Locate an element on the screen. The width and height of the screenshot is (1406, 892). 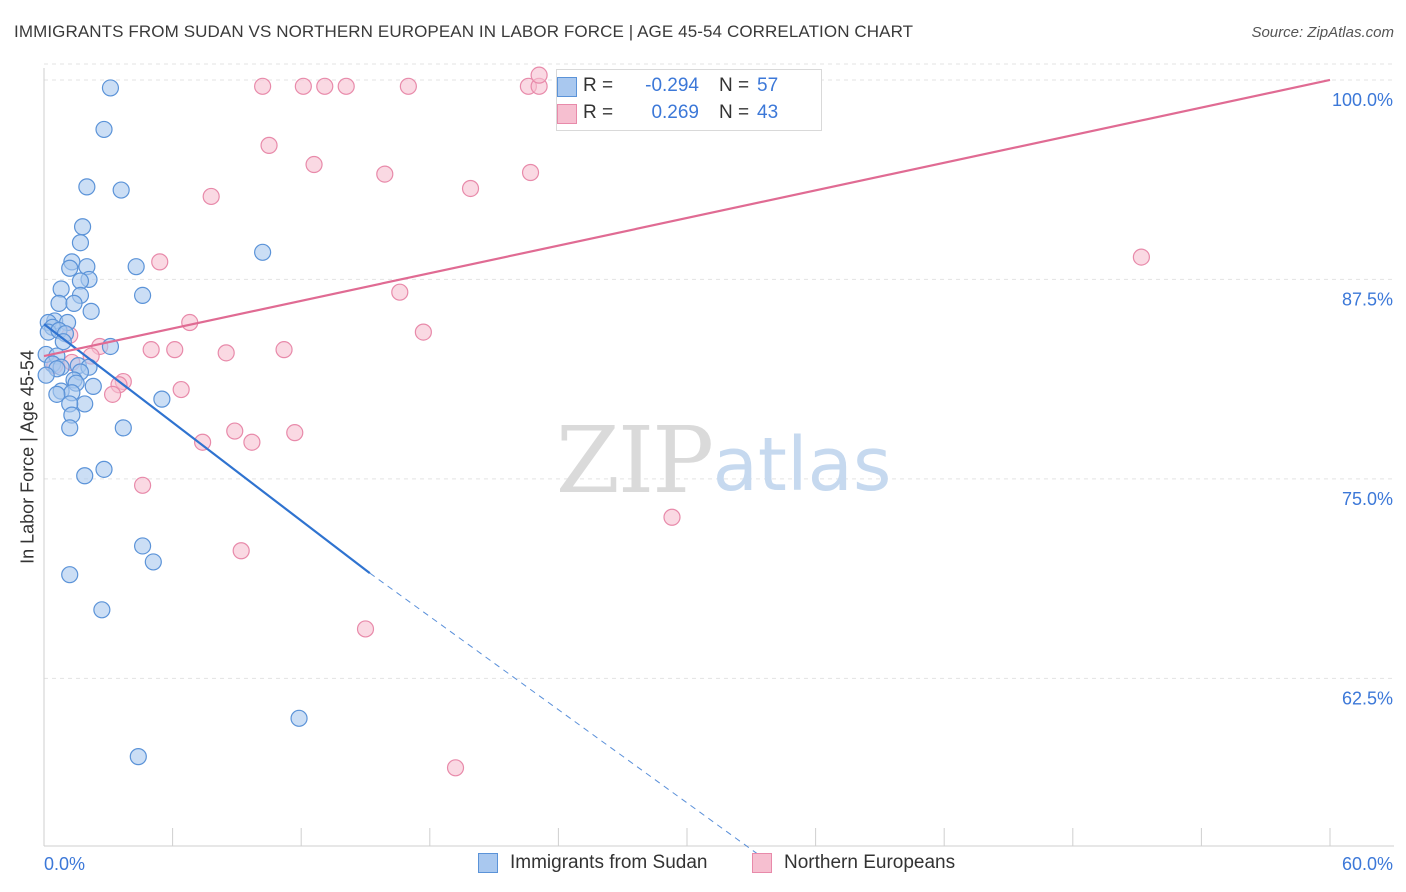
series-immigrants-from-sudan is located at coordinates (172, 422).